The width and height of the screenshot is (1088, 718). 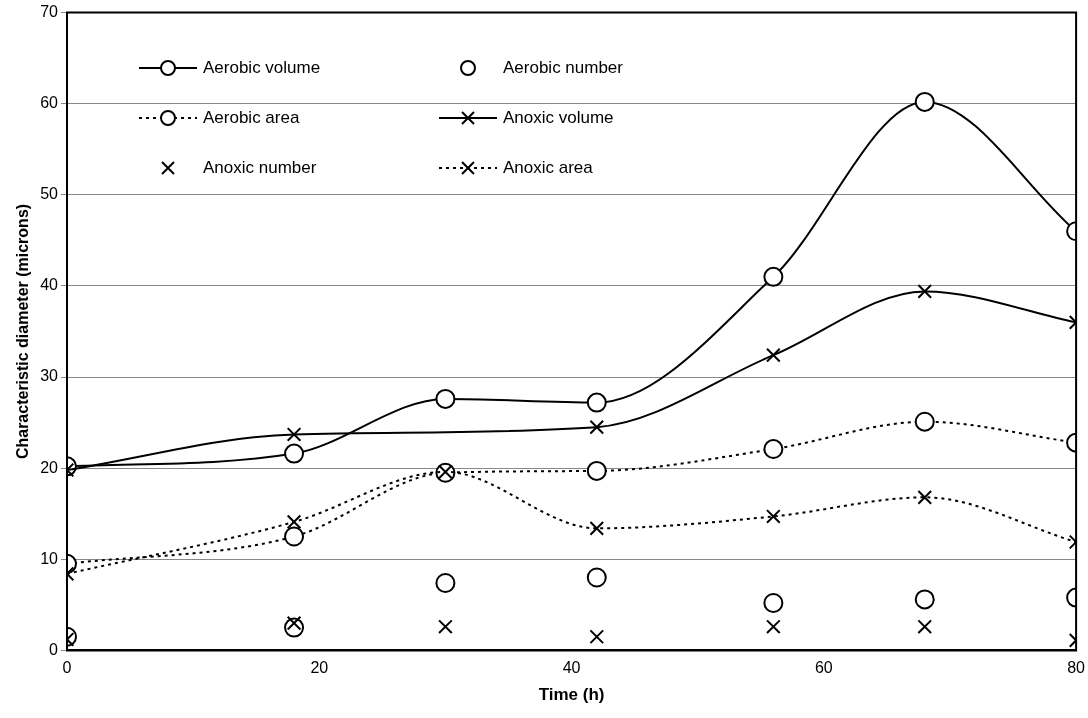 I want to click on legend-label: Aerobic volume, so click(x=261, y=67).